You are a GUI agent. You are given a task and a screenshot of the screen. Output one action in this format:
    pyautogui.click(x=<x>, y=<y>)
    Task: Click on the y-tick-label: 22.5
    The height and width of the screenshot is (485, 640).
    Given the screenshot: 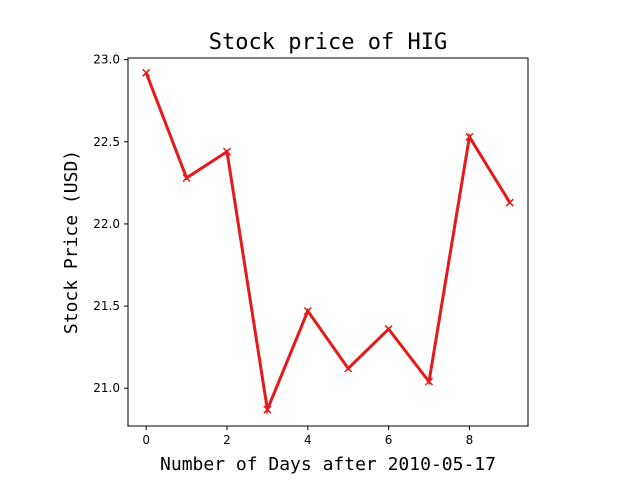 What is the action you would take?
    pyautogui.click(x=106, y=142)
    